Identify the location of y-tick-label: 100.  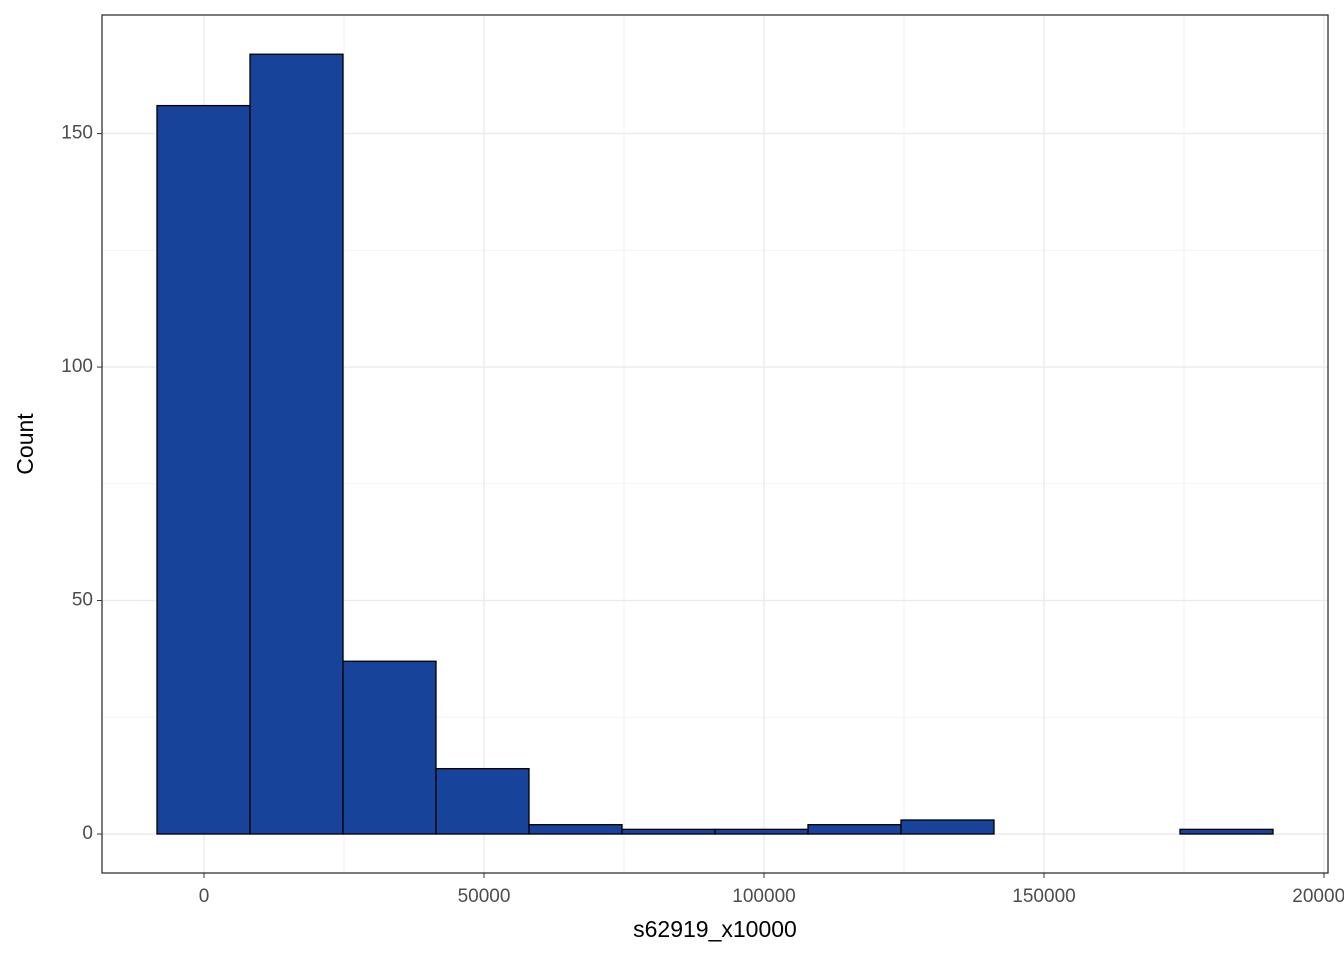
(77, 366).